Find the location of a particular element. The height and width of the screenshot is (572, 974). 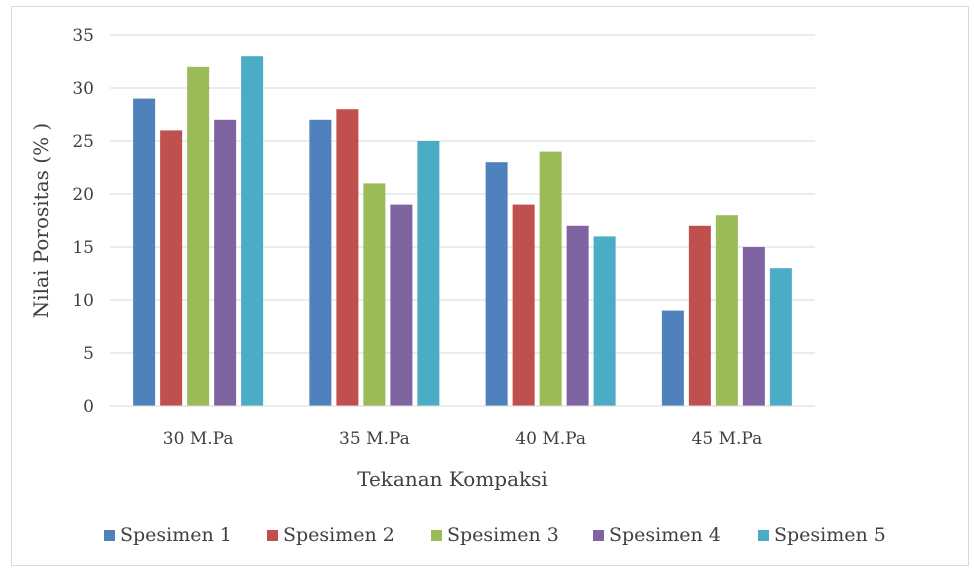

x-tick-label: 30 M.Pa is located at coordinates (198, 439).